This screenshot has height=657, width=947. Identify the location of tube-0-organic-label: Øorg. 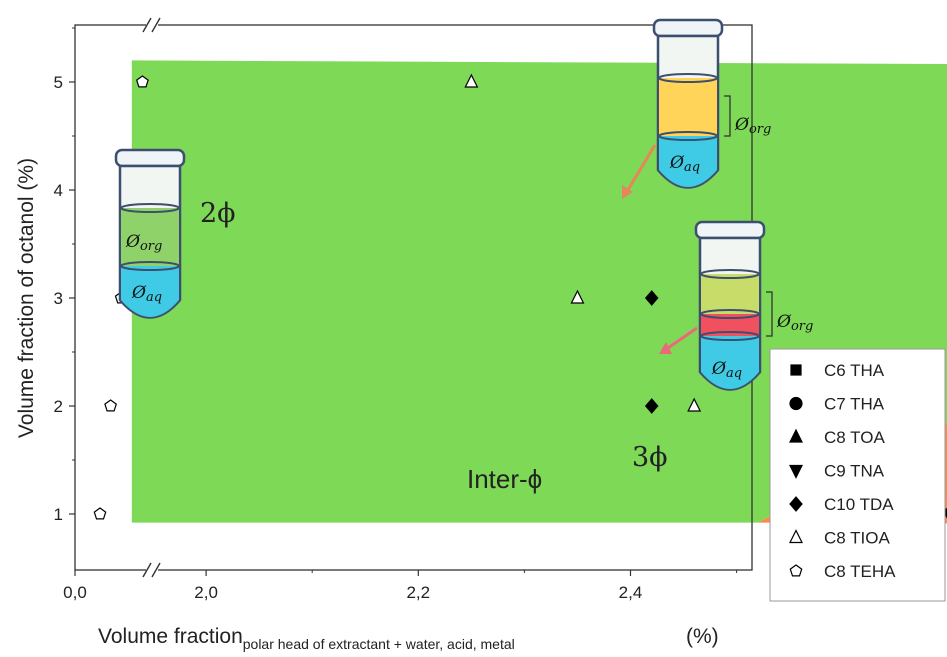
(143, 243).